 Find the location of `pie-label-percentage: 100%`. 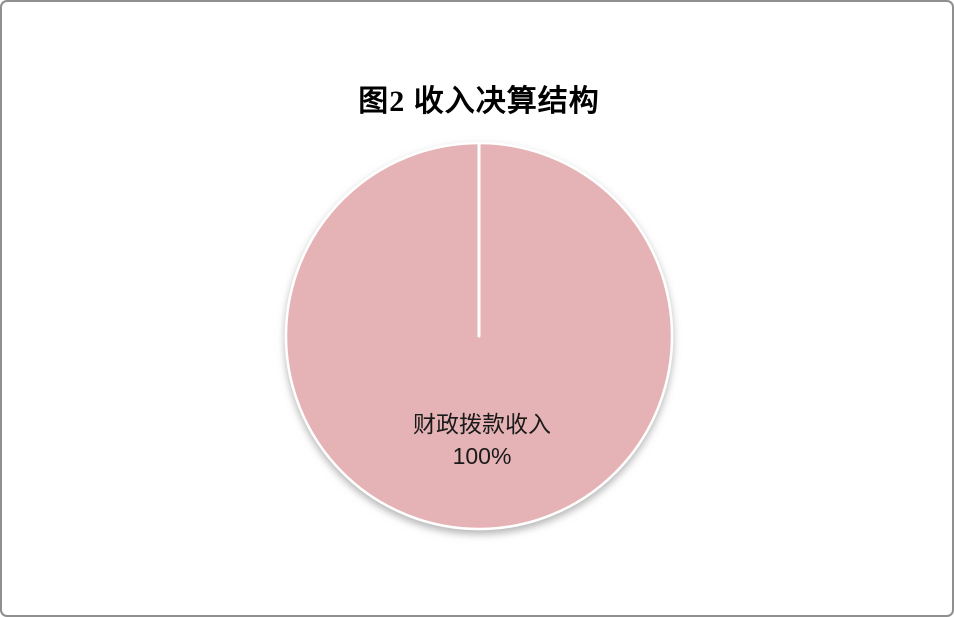

pie-label-percentage: 100% is located at coordinates (482, 456).